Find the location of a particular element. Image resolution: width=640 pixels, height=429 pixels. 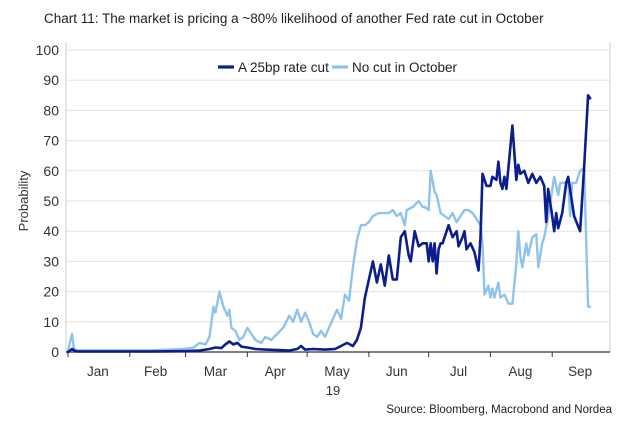

x-tick-label-feb: Feb is located at coordinates (155, 371).